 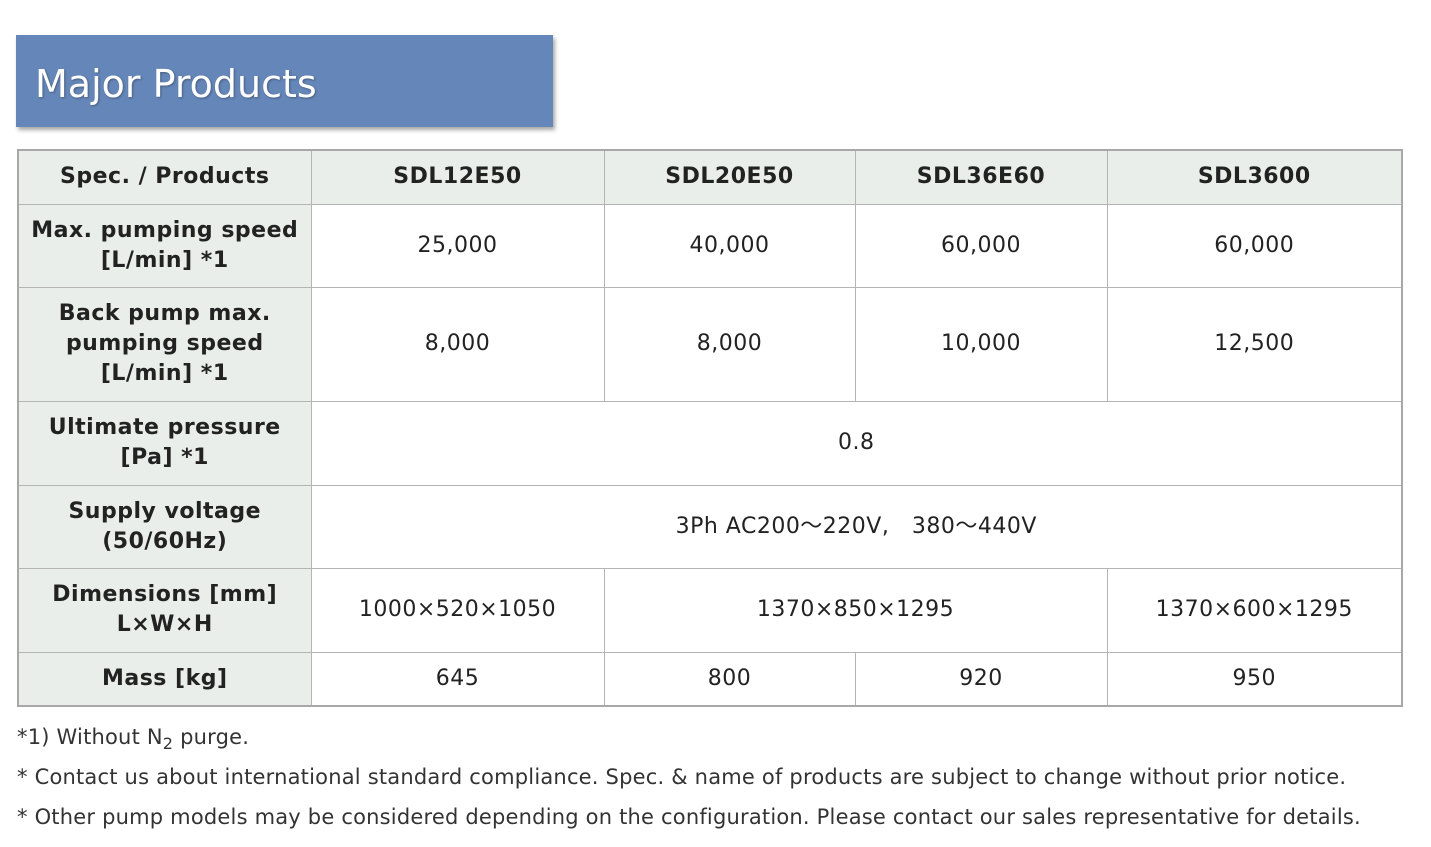 What do you see at coordinates (855, 610) in the screenshot?
I see `cell: 1370×850×1295` at bounding box center [855, 610].